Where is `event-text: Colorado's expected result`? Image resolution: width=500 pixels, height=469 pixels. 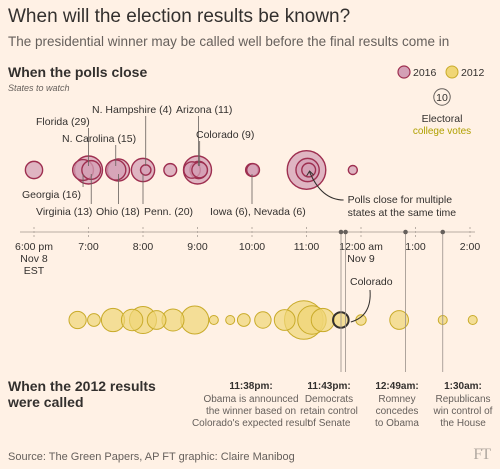 event-text: Colorado's expected result is located at coordinates (251, 423).